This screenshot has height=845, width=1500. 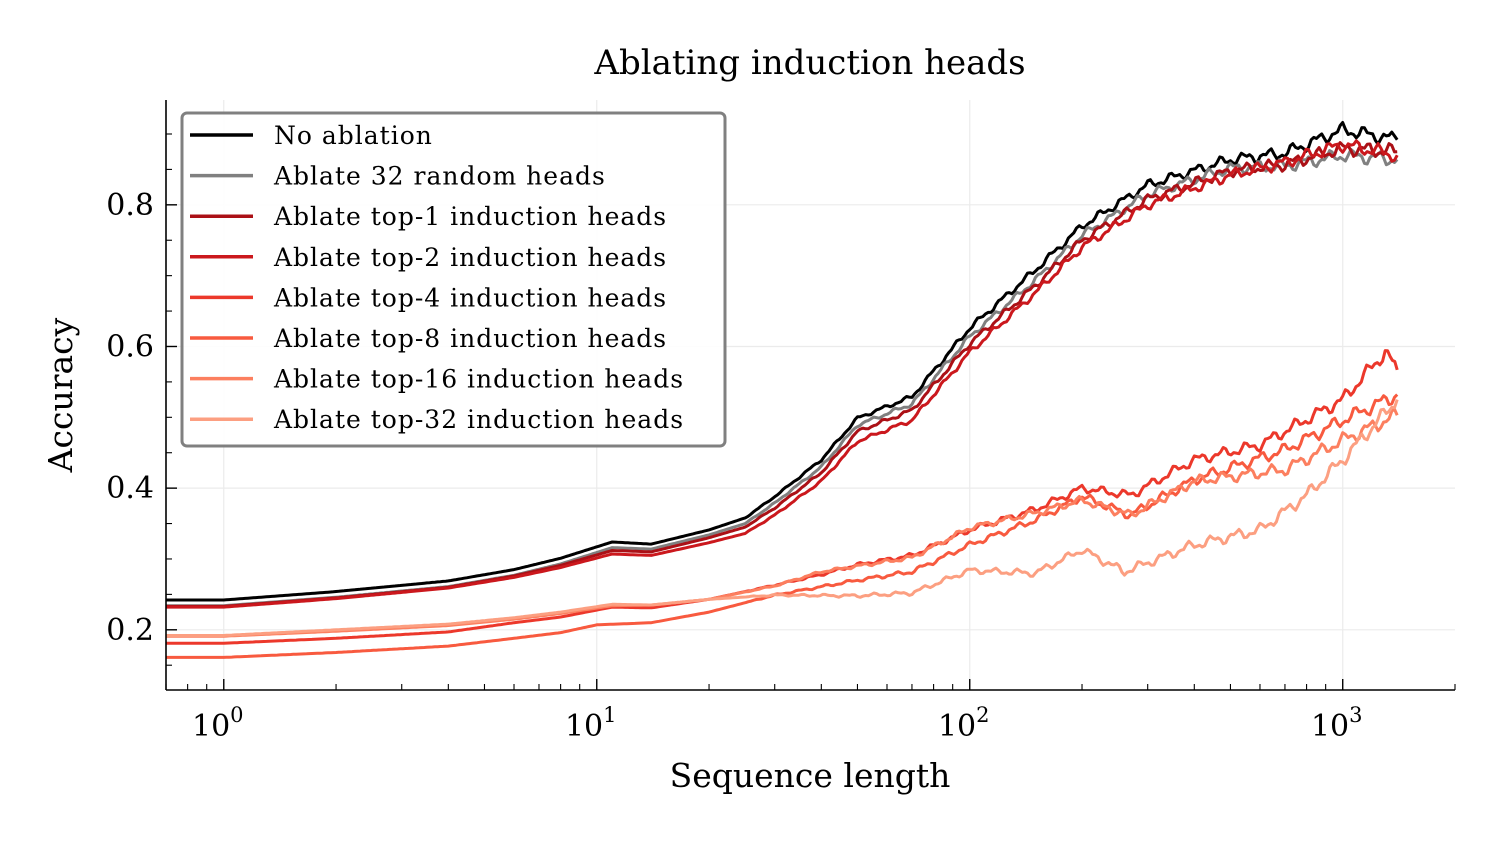 What do you see at coordinates (478, 379) in the screenshot?
I see `legend-label: Ablate top-16 induction heads` at bounding box center [478, 379].